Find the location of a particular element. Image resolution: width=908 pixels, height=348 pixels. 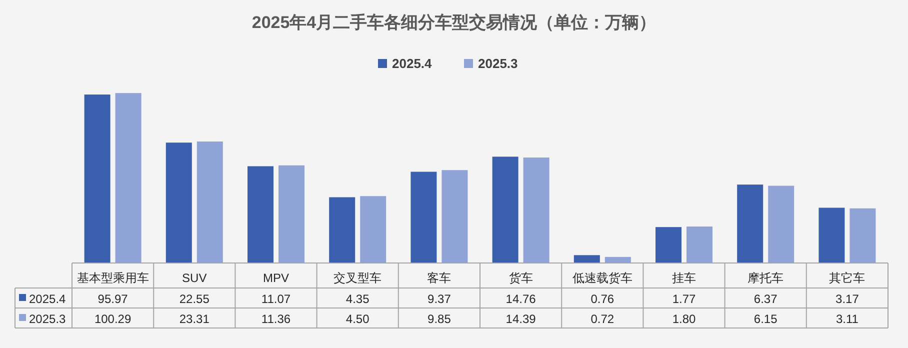

data-label: 4.50 is located at coordinates (358, 319).